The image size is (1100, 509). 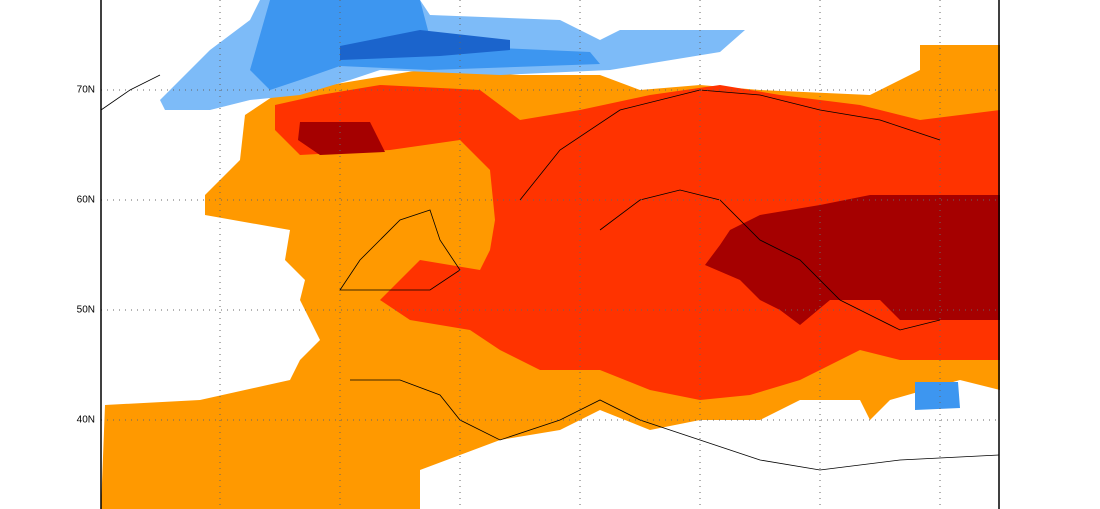 I want to click on lat-label: 40N, so click(x=86, y=420).